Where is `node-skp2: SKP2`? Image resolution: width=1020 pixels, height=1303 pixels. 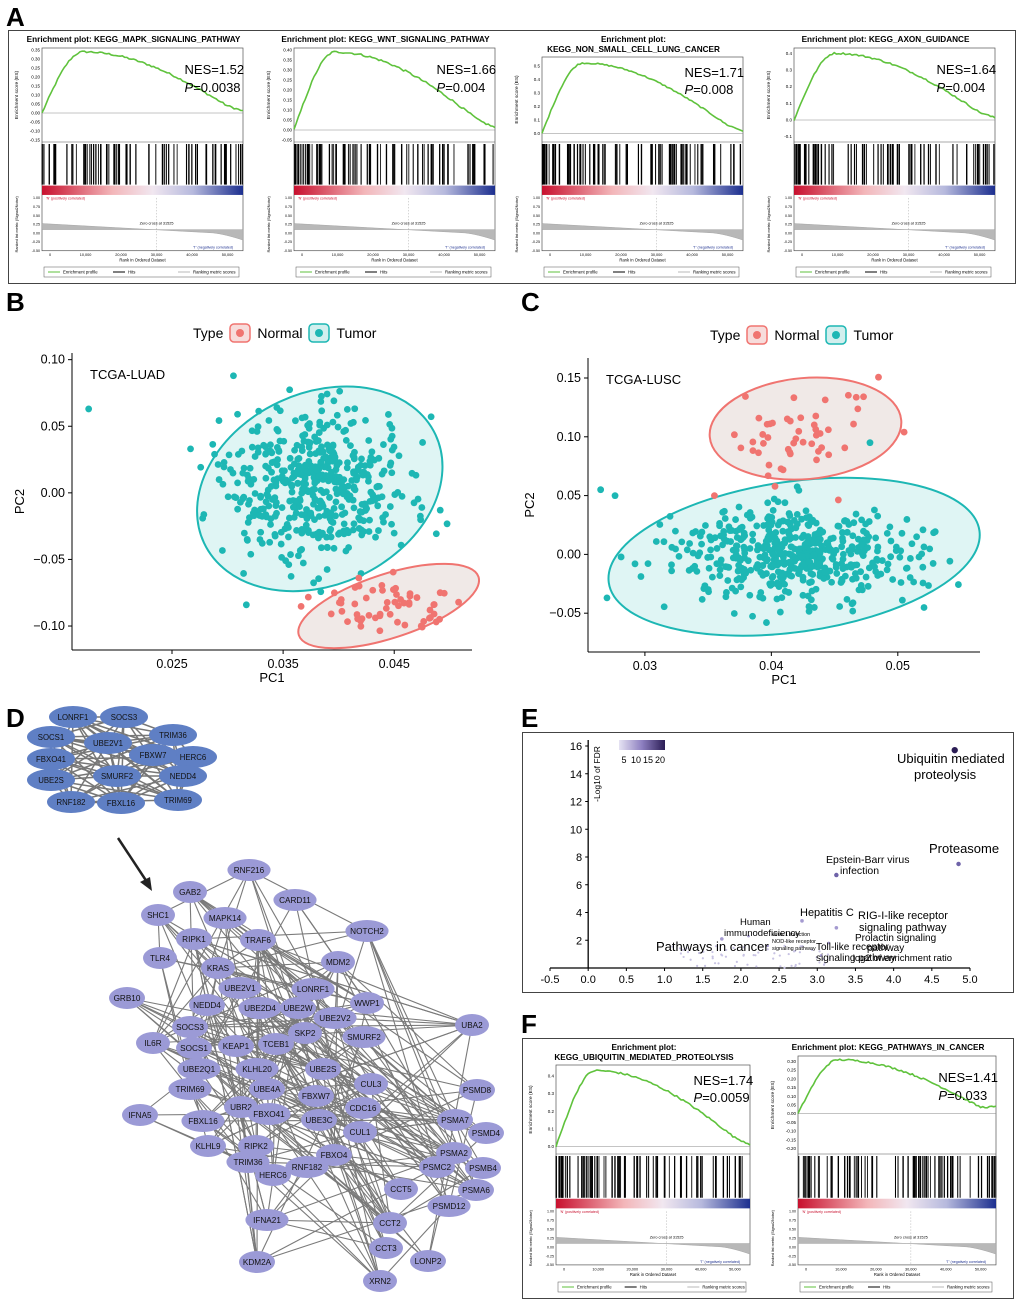 node-skp2: SKP2 is located at coordinates (305, 1033).